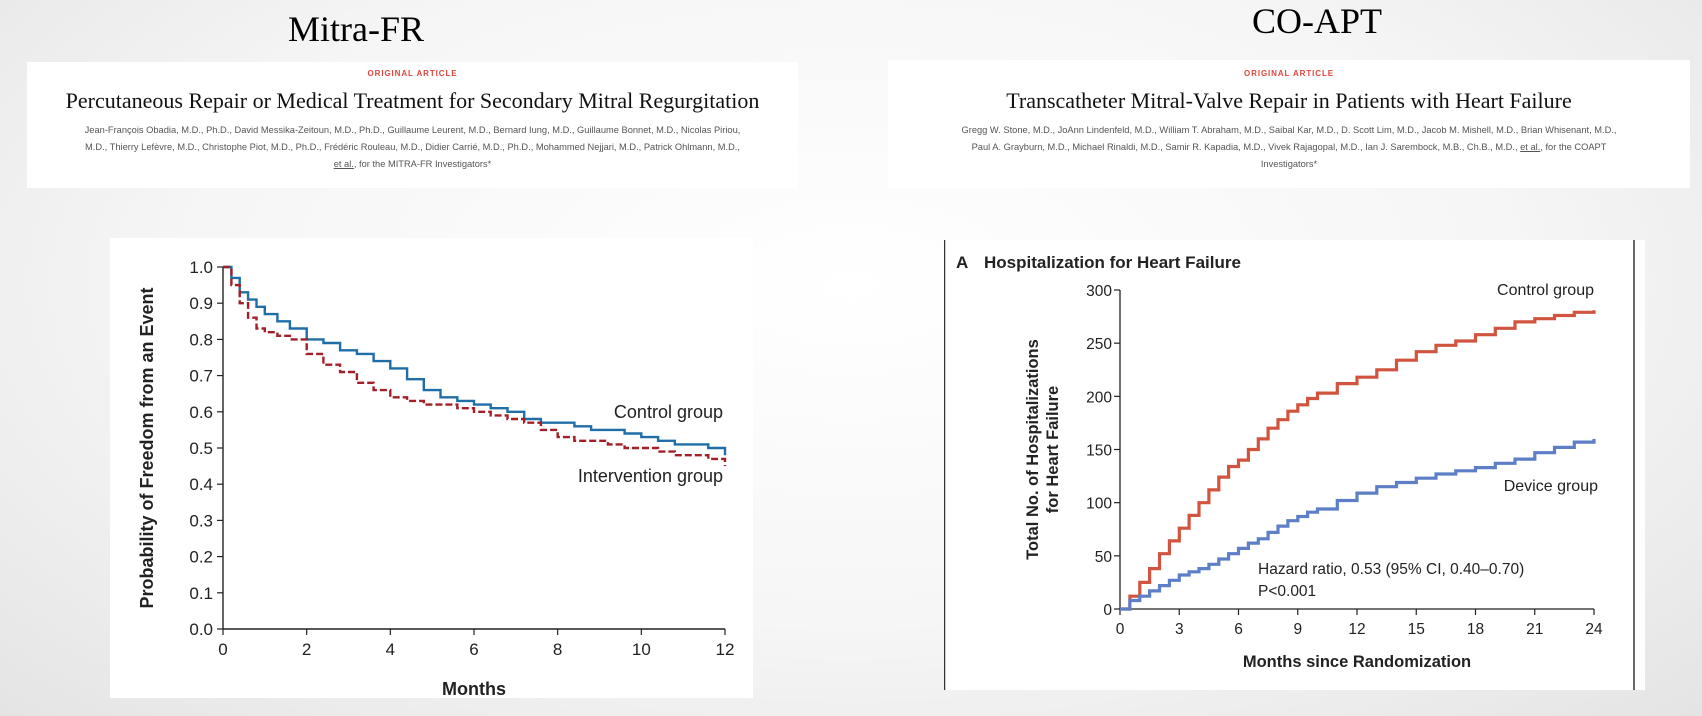  What do you see at coordinates (1475, 629) in the screenshot?
I see `x-tick-label: 18` at bounding box center [1475, 629].